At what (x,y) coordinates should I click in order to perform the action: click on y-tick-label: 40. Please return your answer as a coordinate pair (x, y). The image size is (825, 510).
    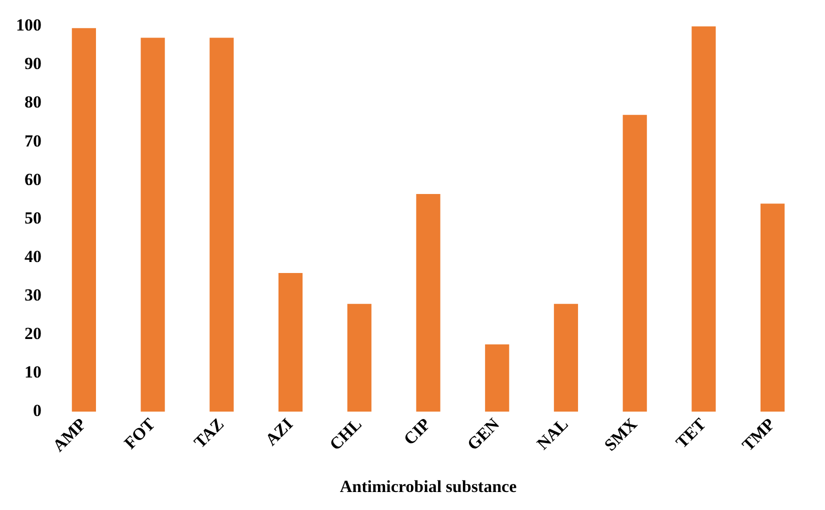
    Looking at the image, I should click on (33, 256).